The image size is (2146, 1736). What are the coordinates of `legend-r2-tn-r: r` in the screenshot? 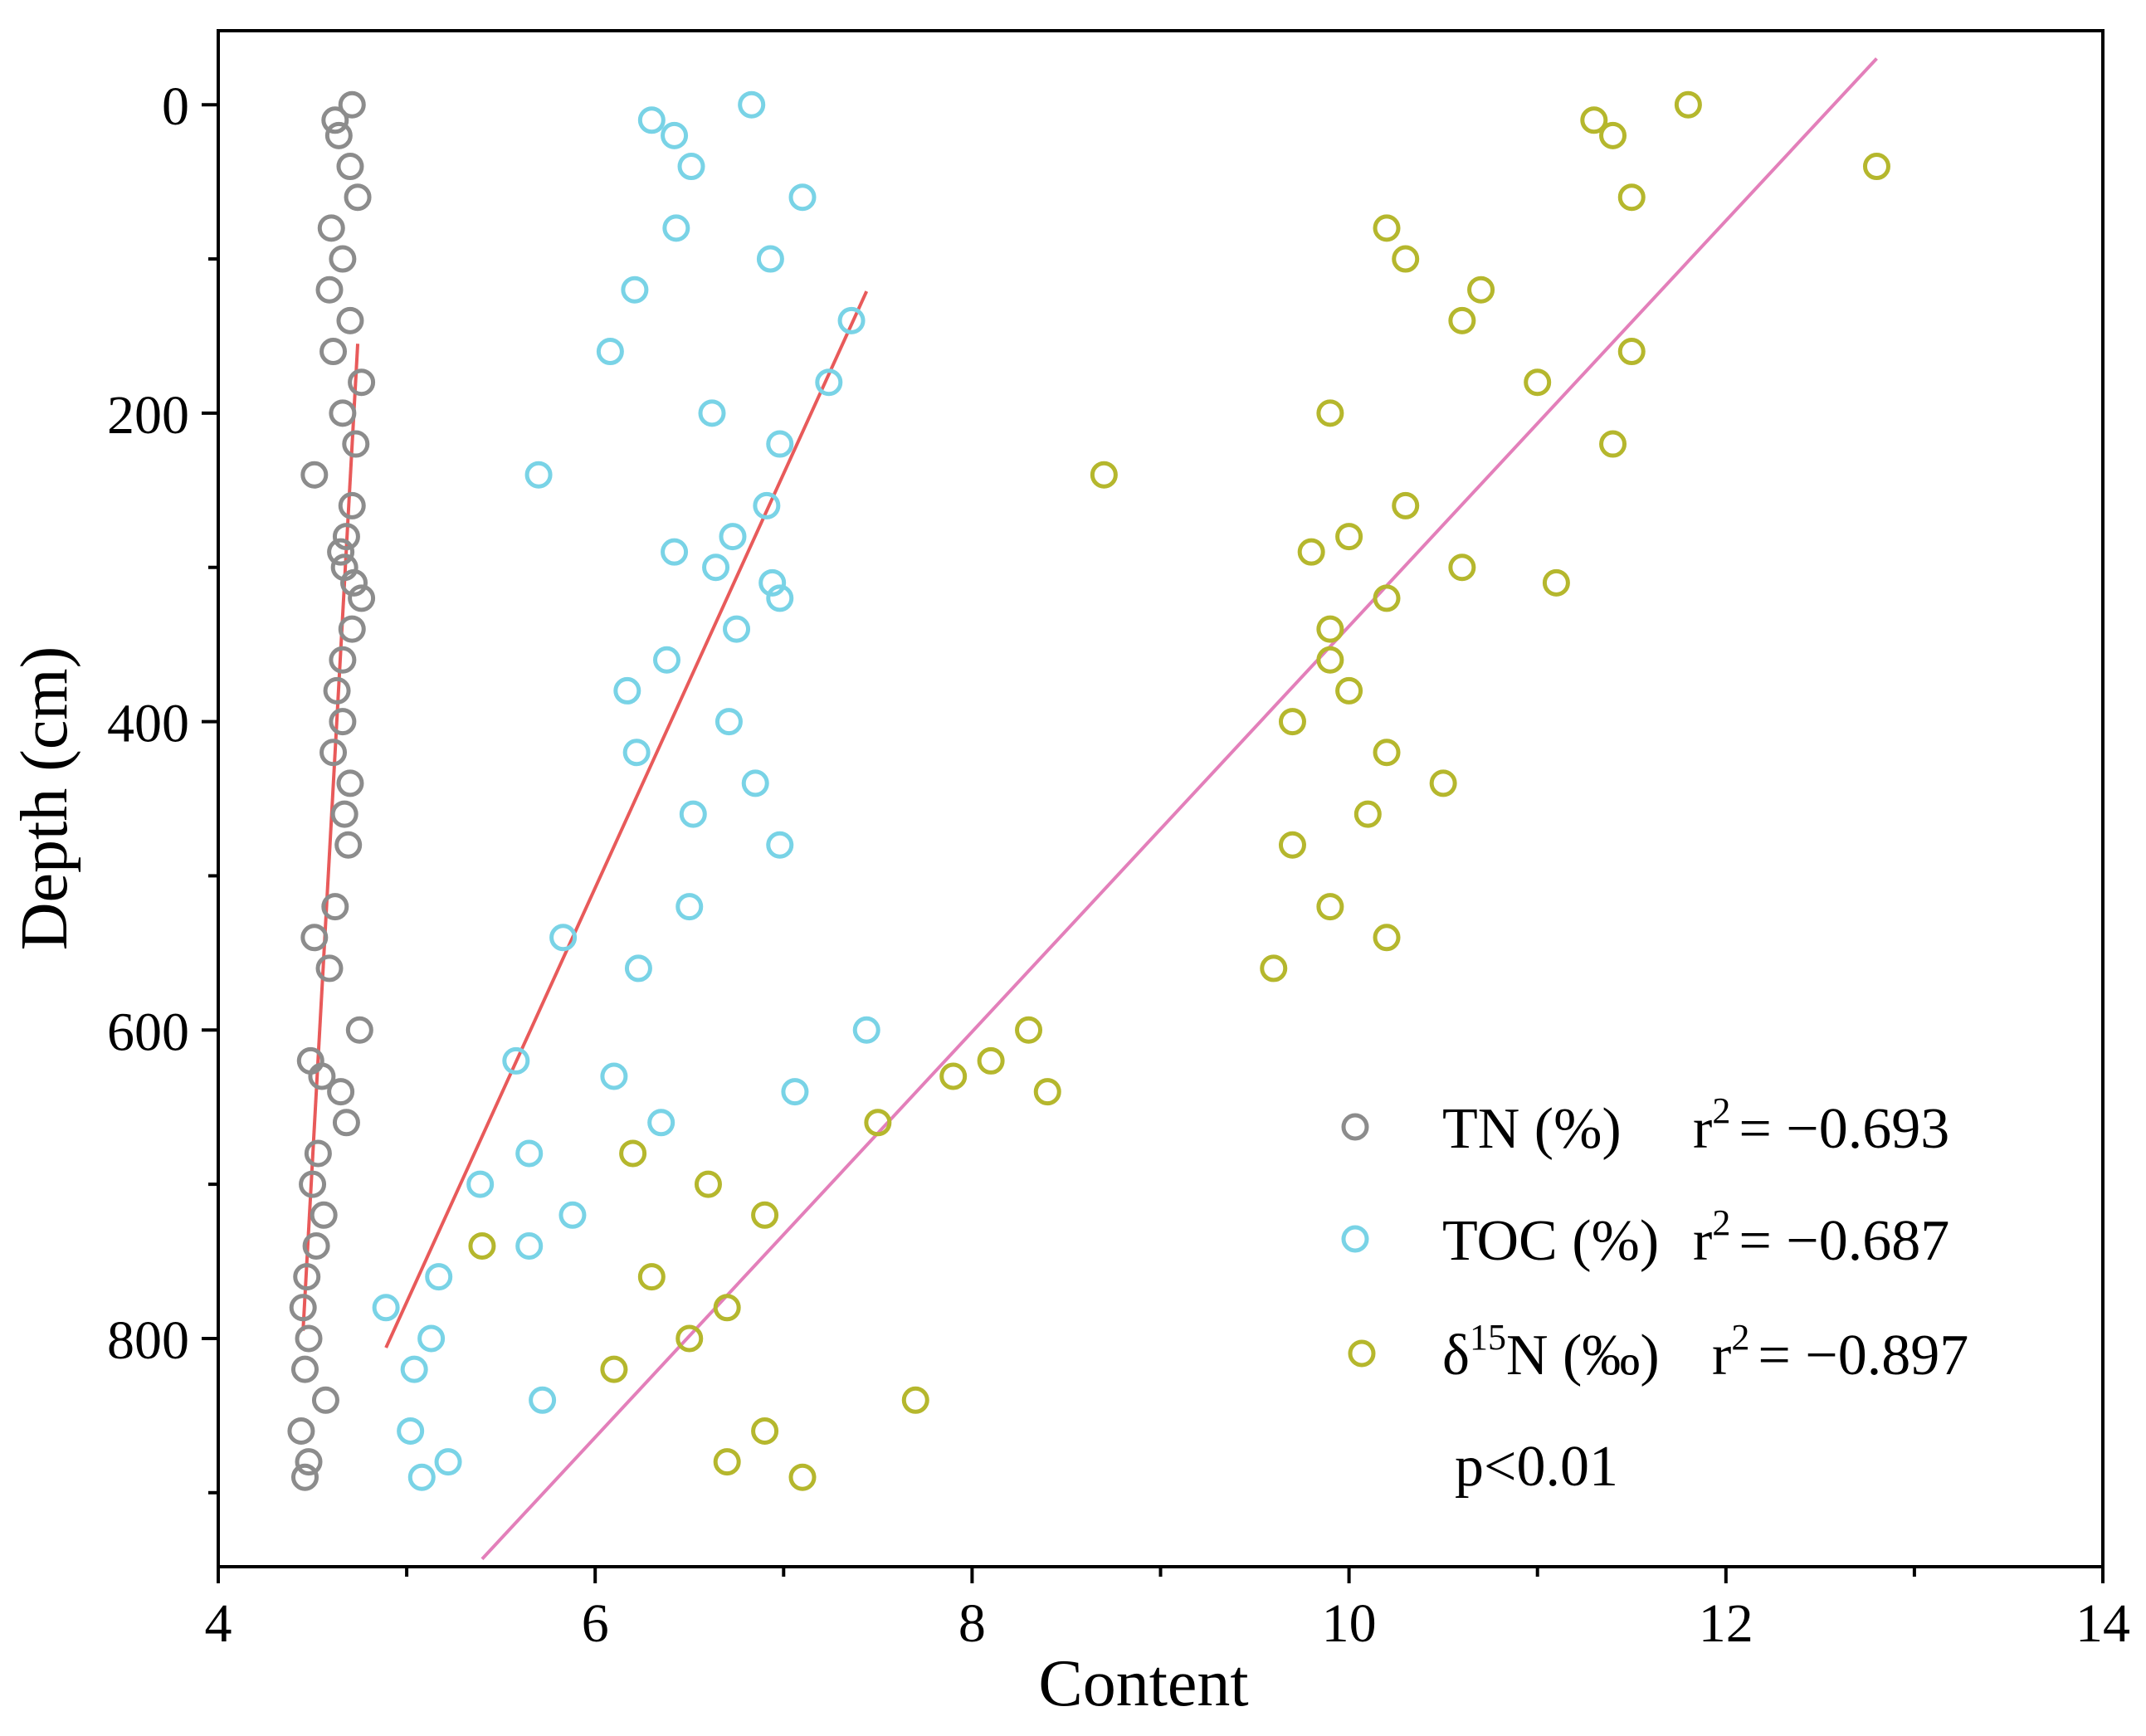 It's located at (1702, 1129).